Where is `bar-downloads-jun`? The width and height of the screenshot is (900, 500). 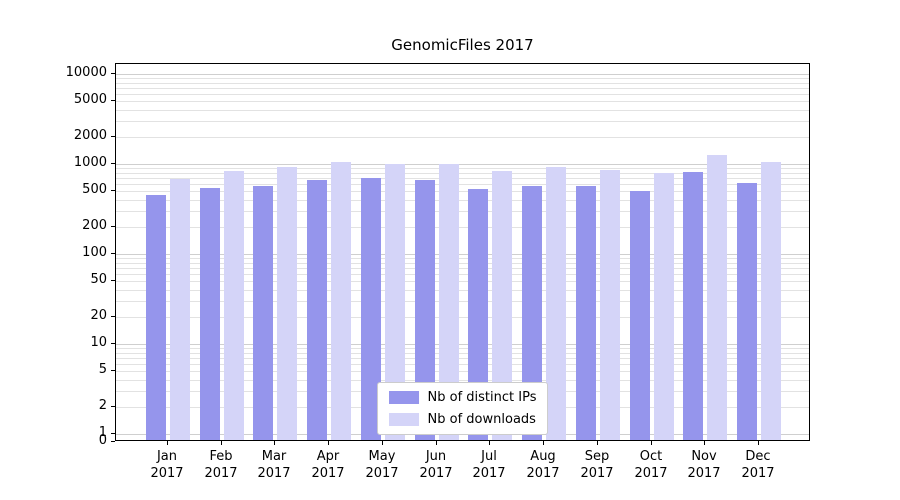 bar-downloads-jun is located at coordinates (449, 302).